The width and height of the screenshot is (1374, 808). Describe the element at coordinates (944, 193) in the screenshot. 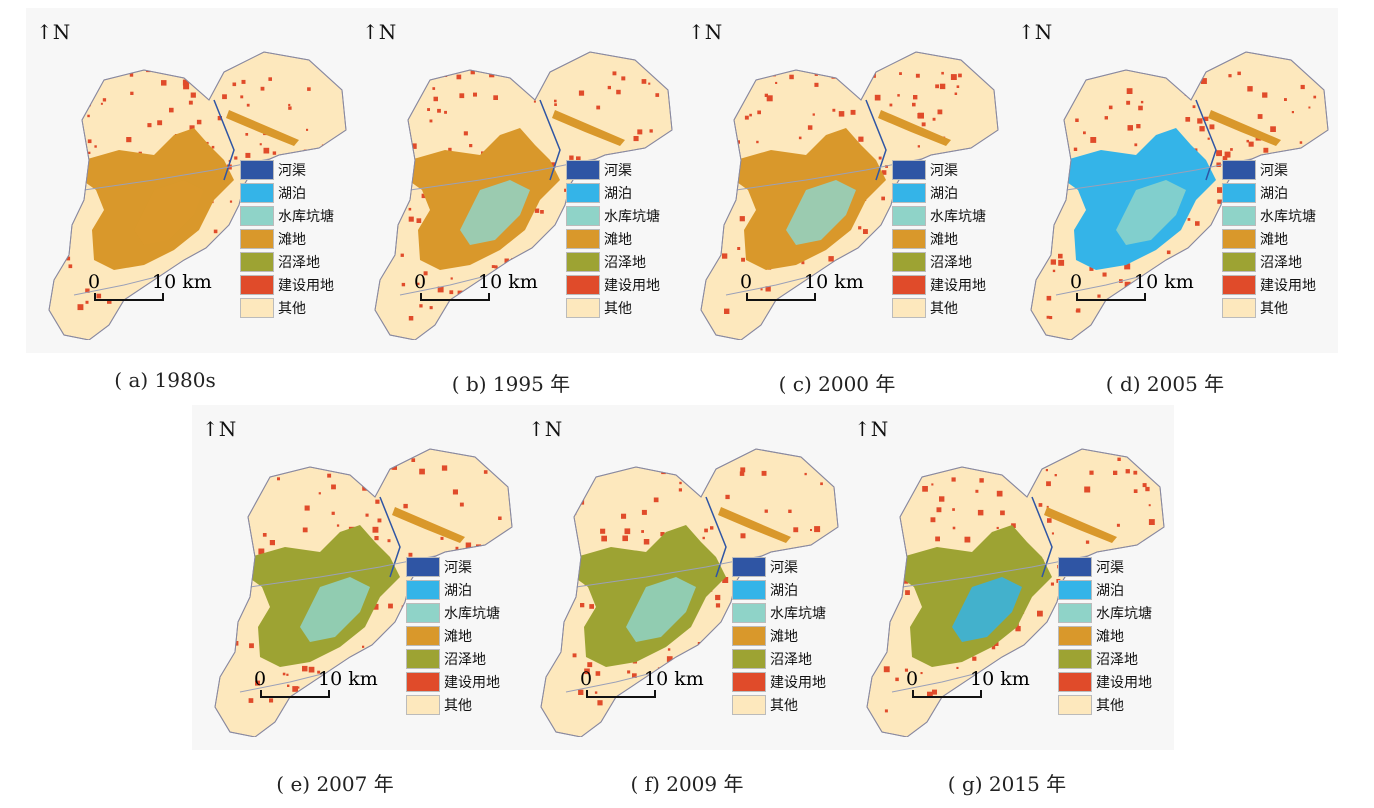

I see `legend-label: 湖泊` at that location.